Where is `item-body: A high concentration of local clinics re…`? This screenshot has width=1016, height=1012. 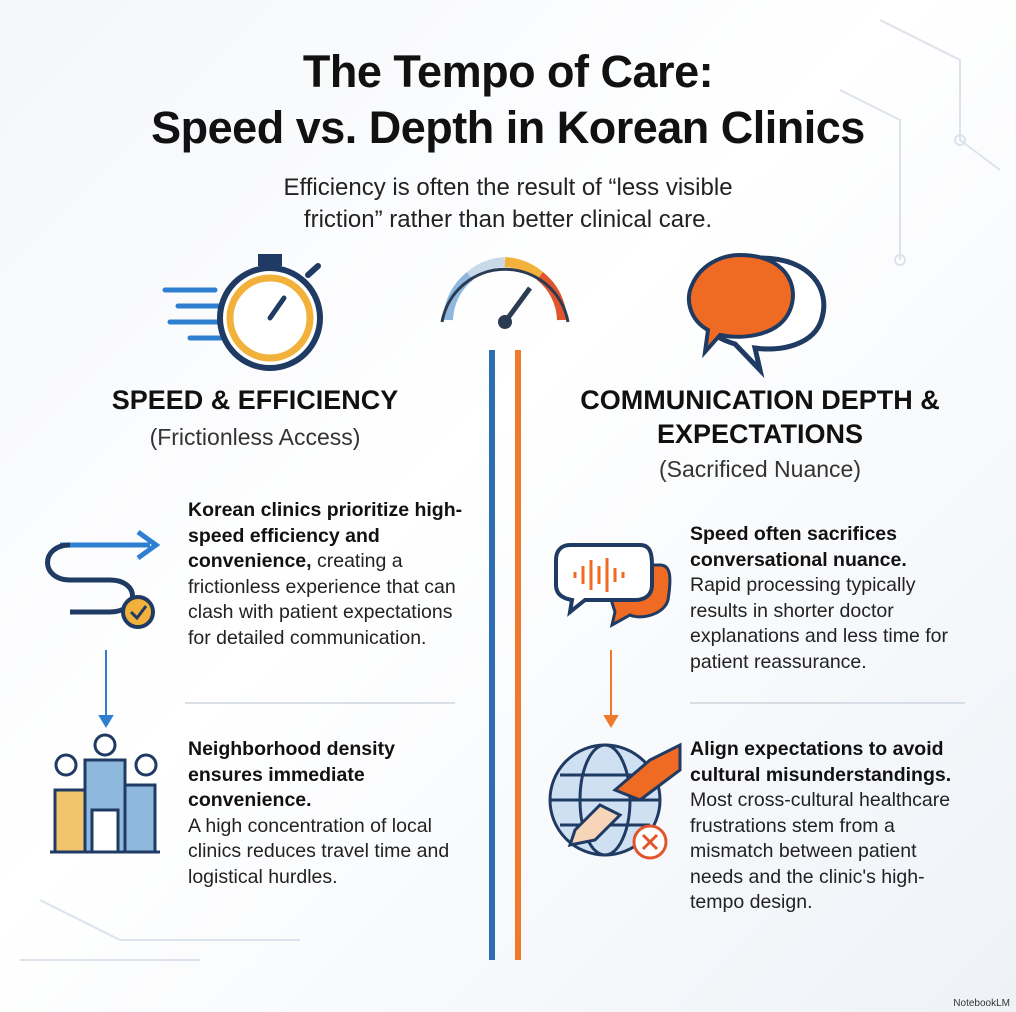
item-body: A high concentration of local clinics re… is located at coordinates (319, 851).